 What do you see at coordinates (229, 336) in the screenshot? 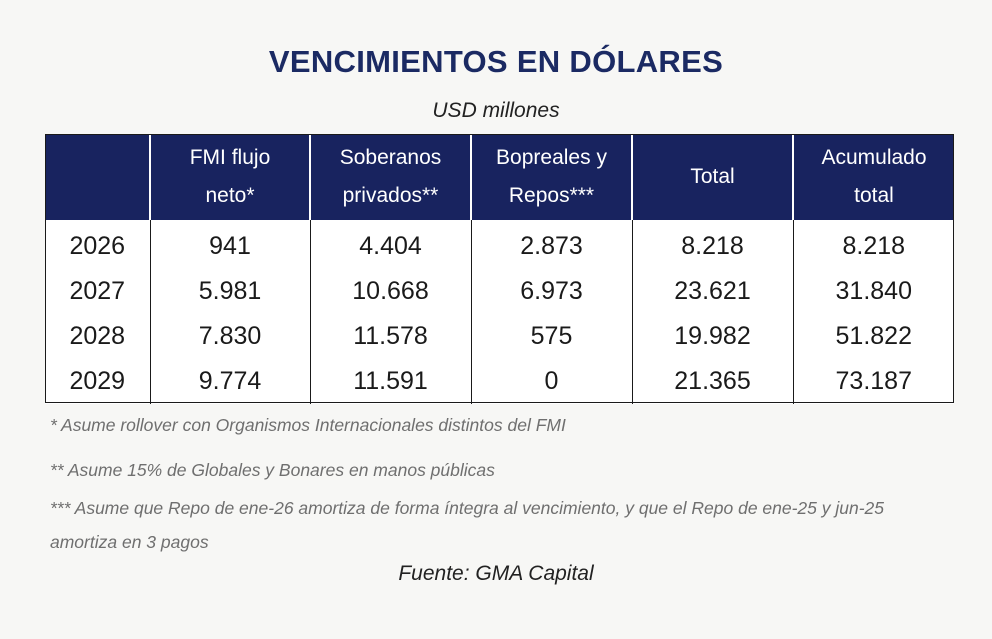
I see `fmi-cell: 7.830` at bounding box center [229, 336].